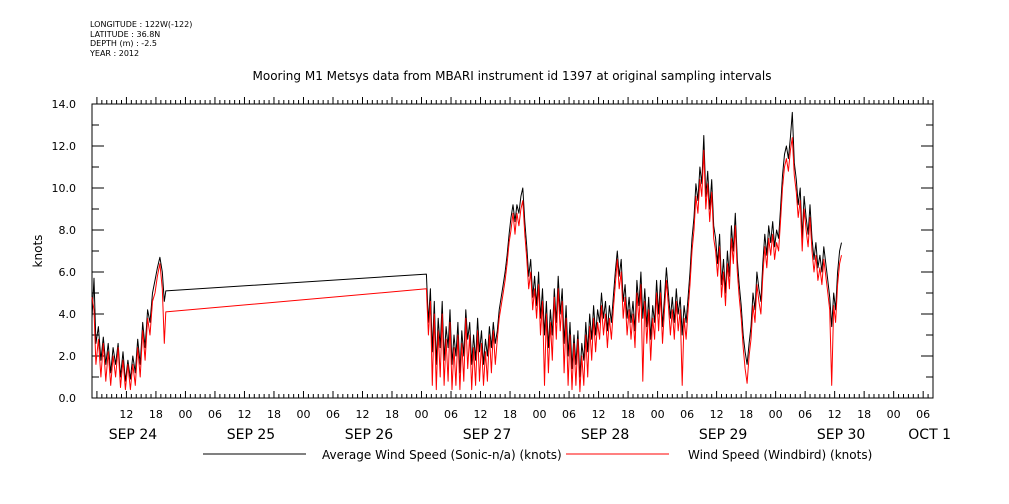 The width and height of the screenshot is (1009, 504). What do you see at coordinates (125, 34) in the screenshot?
I see `latitude-text: LATITUDE : 36.8N` at bounding box center [125, 34].